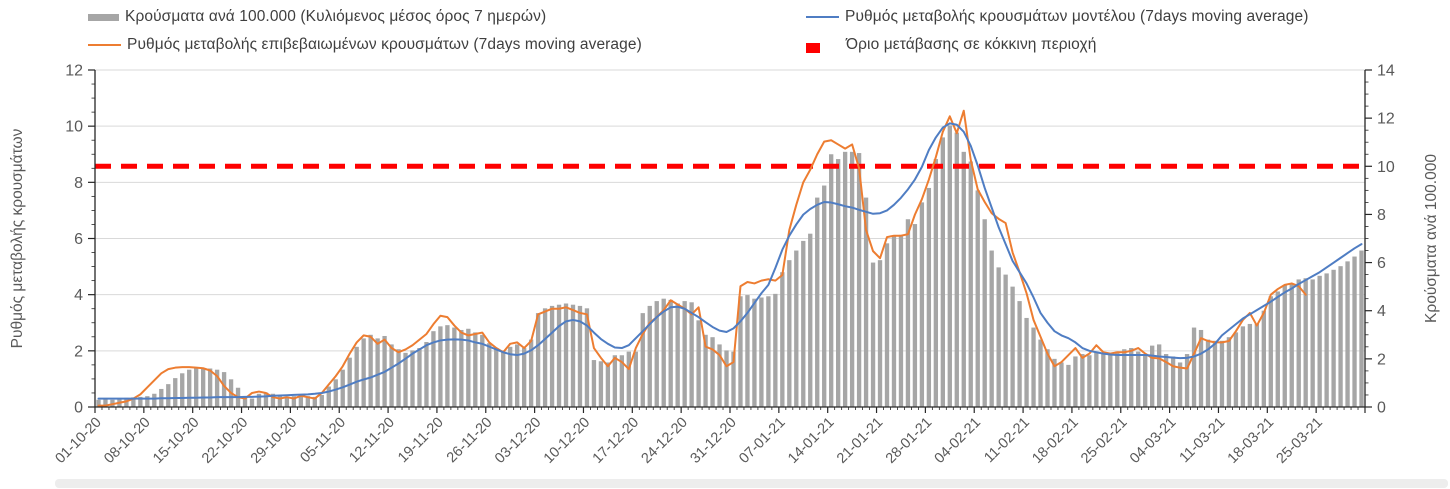 This screenshot has height=489, width=1450. What do you see at coordinates (274, 441) in the screenshot?
I see `x-tick-label: 29-10-20` at bounding box center [274, 441].